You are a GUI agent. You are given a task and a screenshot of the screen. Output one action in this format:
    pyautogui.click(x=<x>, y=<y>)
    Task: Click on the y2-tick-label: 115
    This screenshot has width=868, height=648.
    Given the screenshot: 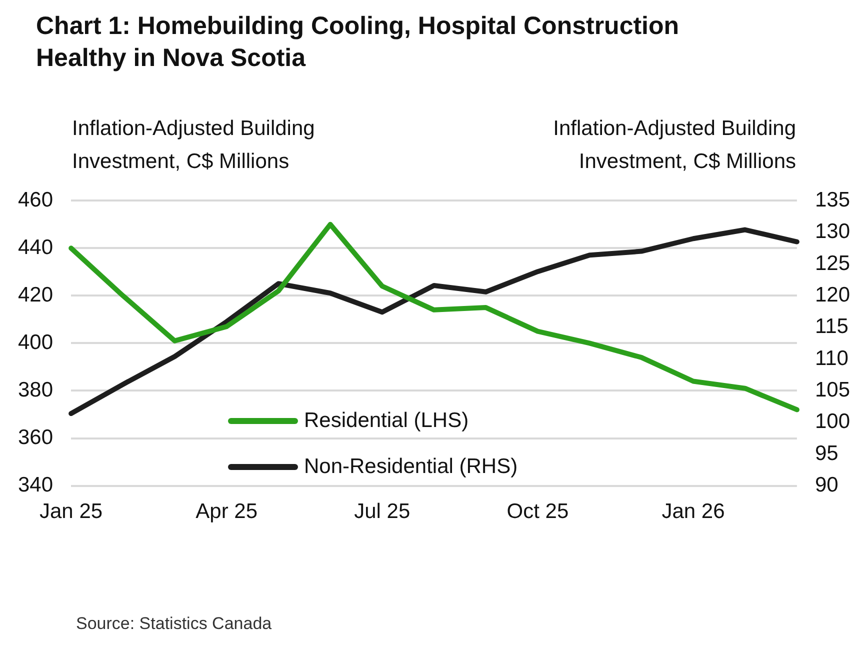 What is the action you would take?
    pyautogui.click(x=831, y=326)
    